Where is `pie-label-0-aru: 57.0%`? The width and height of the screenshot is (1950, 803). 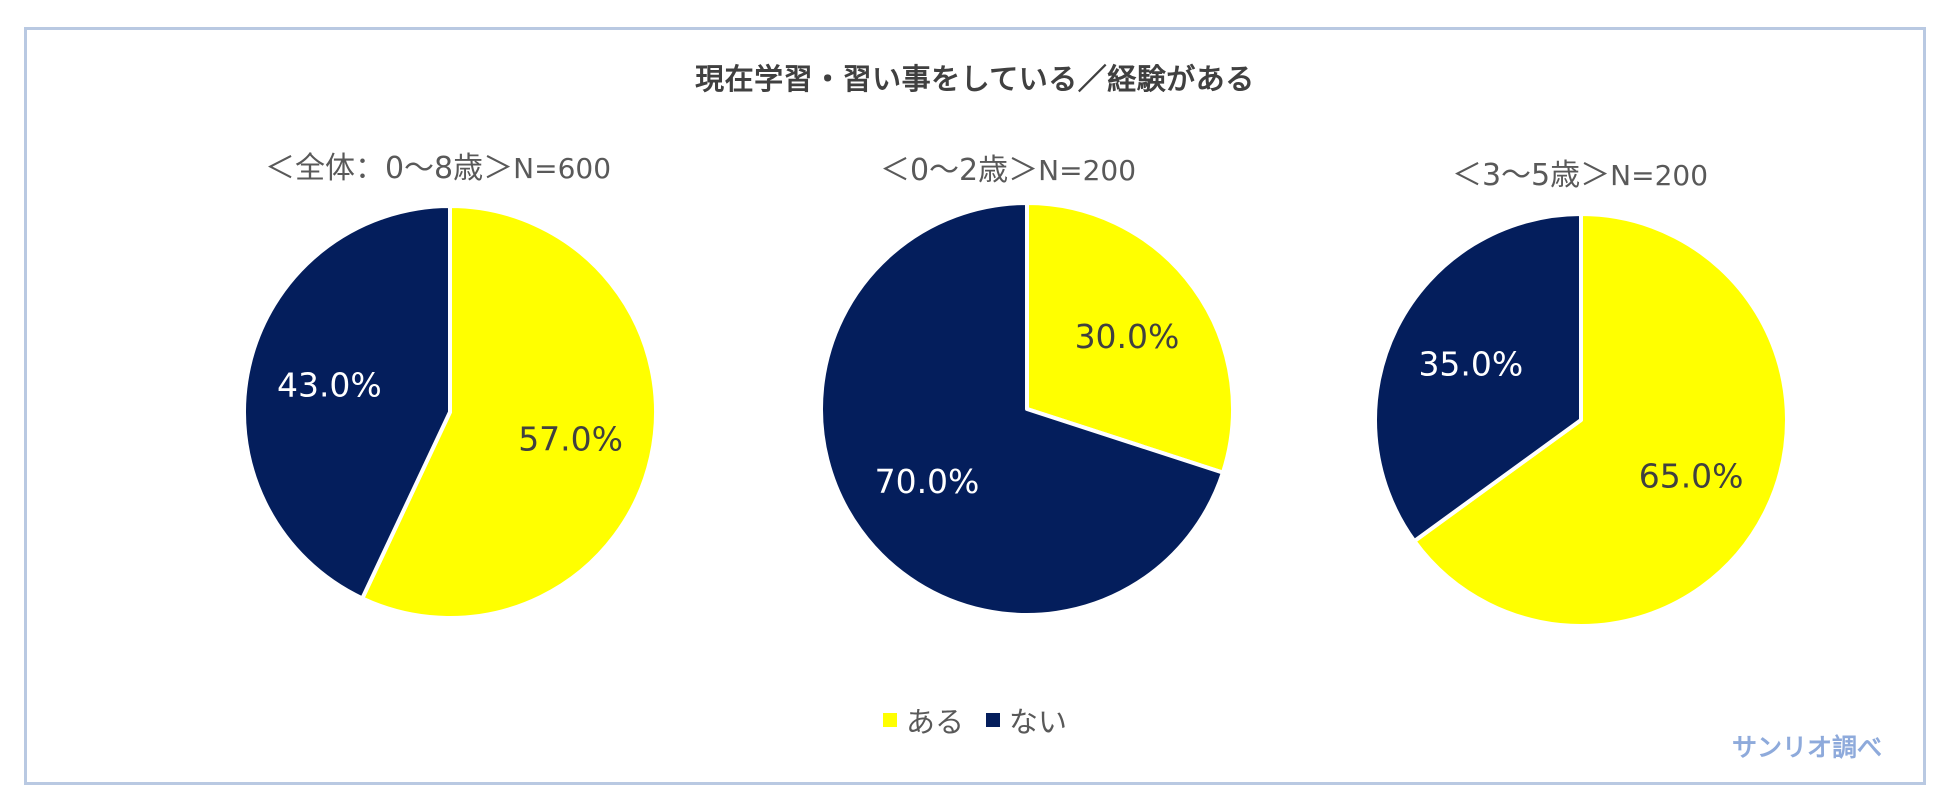
pie-label-0-aru: 57.0% is located at coordinates (570, 438).